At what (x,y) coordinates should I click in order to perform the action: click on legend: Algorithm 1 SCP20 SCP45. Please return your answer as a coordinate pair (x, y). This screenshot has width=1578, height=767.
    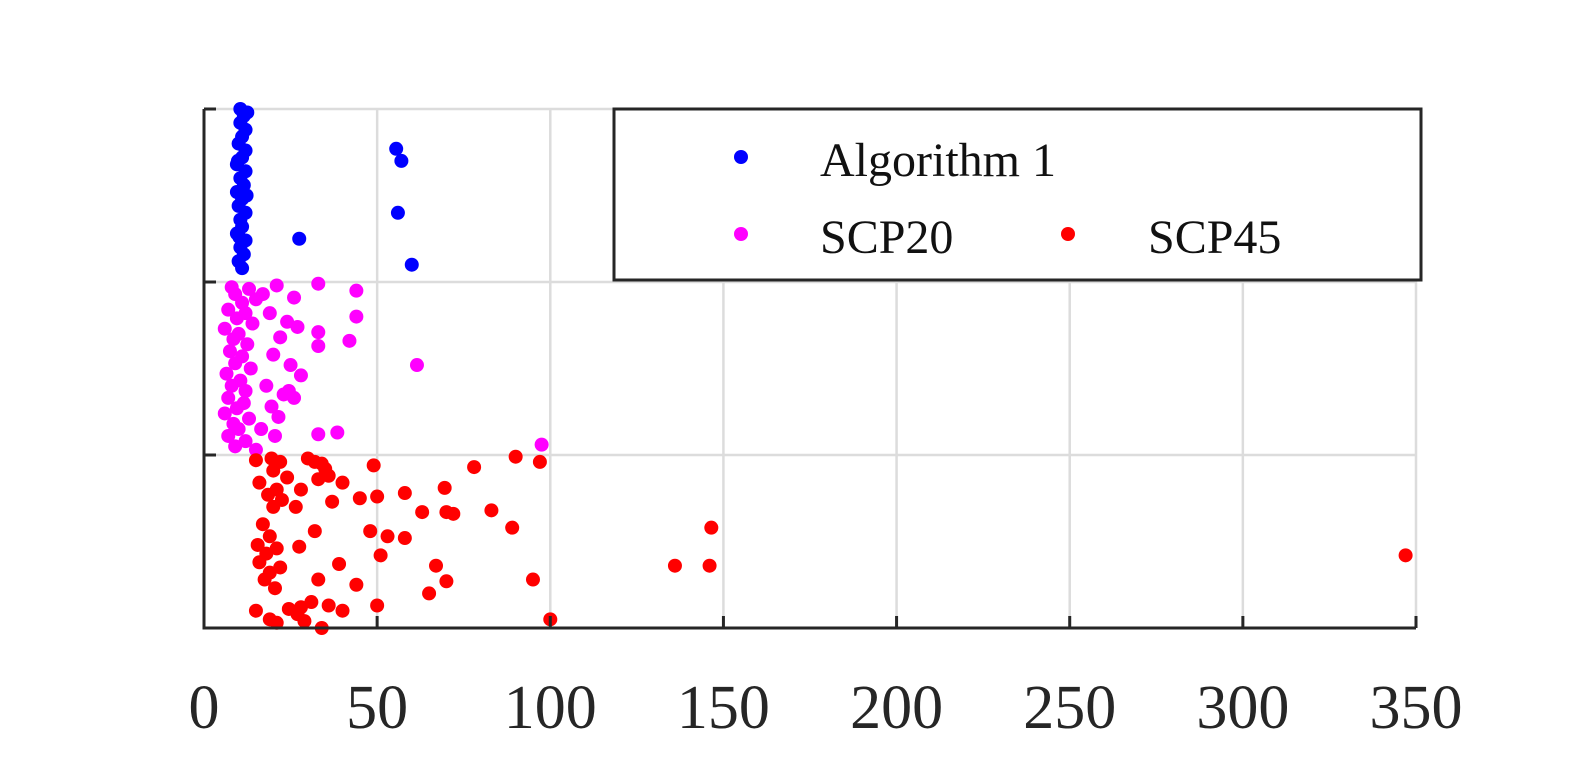
    Looking at the image, I should click on (1017, 194).